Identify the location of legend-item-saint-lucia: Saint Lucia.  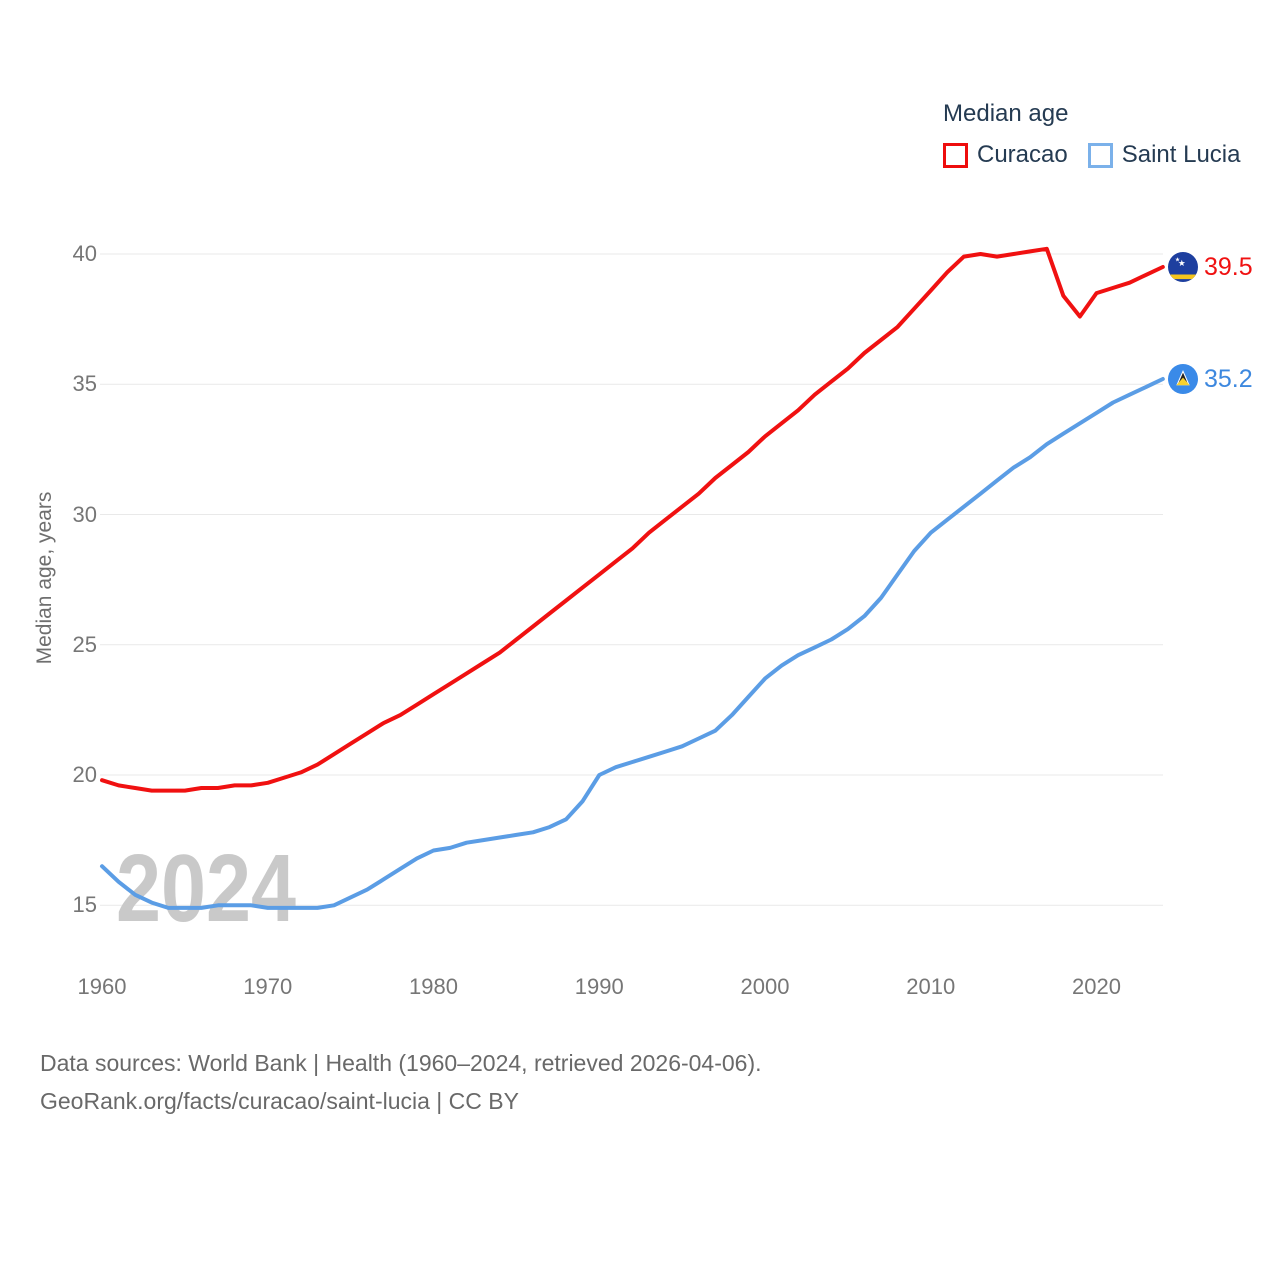
(1164, 155).